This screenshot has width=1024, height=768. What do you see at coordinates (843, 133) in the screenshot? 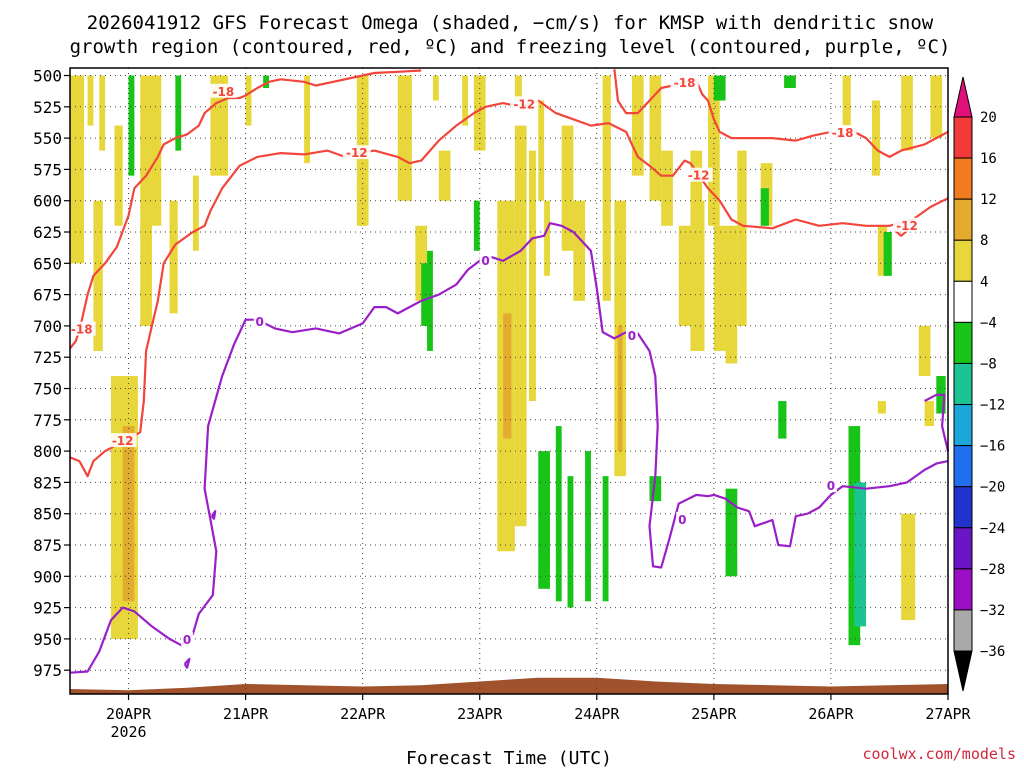
I see `contour-label-3: -18` at bounding box center [843, 133].